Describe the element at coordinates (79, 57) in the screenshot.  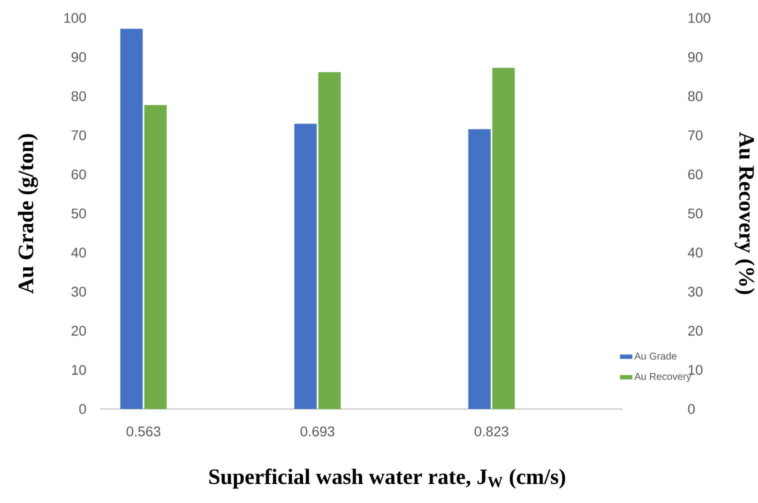
I see `y-tick-label: 90` at that location.